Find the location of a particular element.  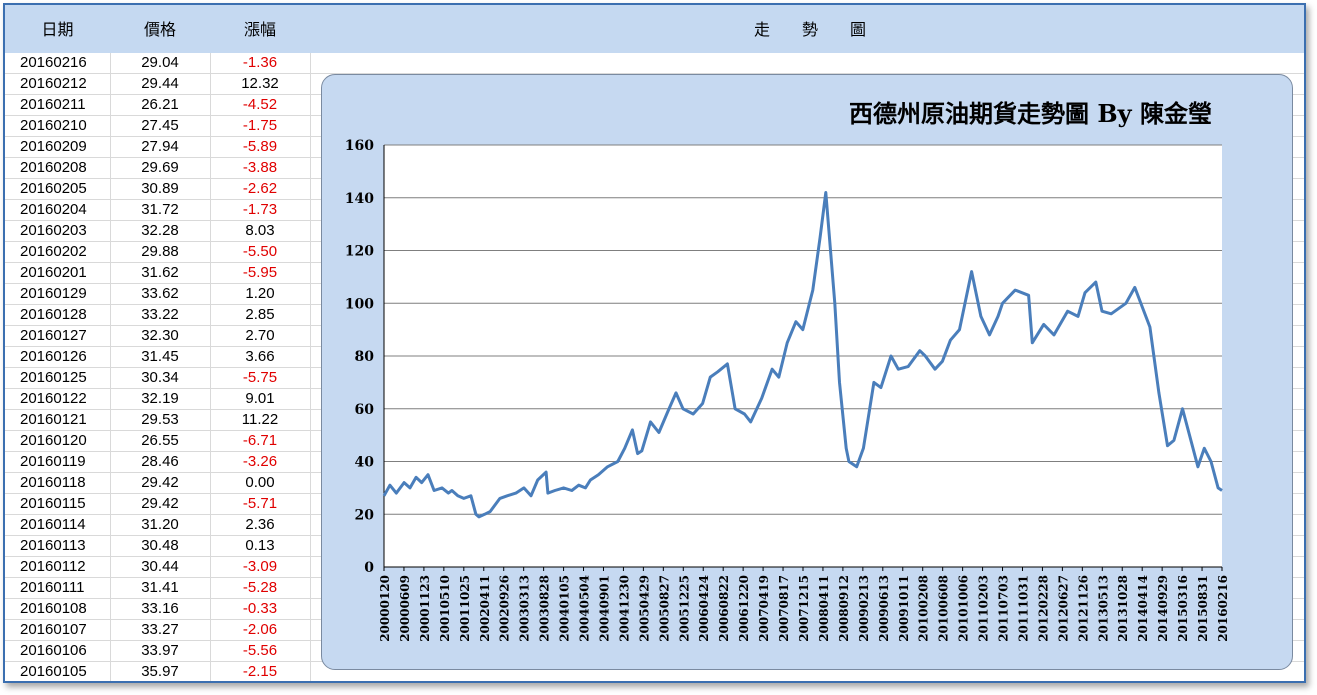

change-cell: -2.06 is located at coordinates (260, 629).